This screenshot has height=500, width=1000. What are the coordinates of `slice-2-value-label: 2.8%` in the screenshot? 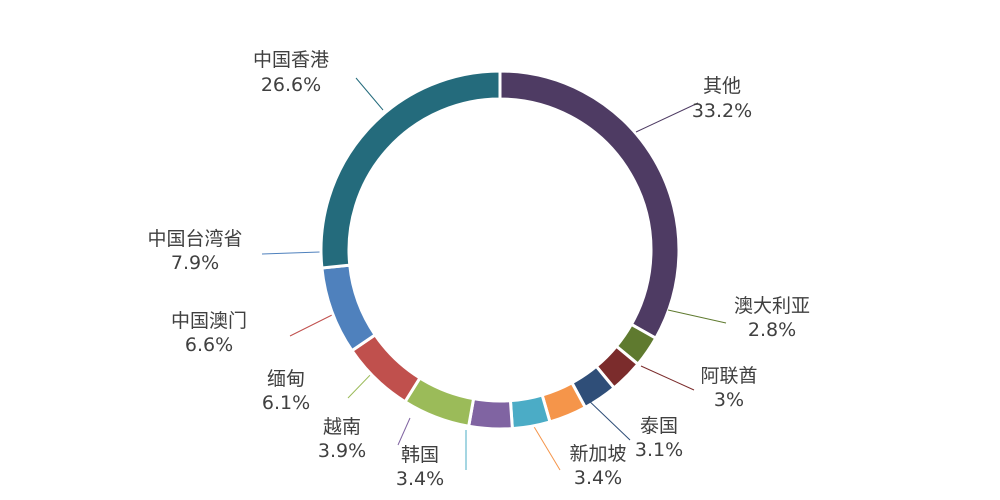 It's located at (772, 330).